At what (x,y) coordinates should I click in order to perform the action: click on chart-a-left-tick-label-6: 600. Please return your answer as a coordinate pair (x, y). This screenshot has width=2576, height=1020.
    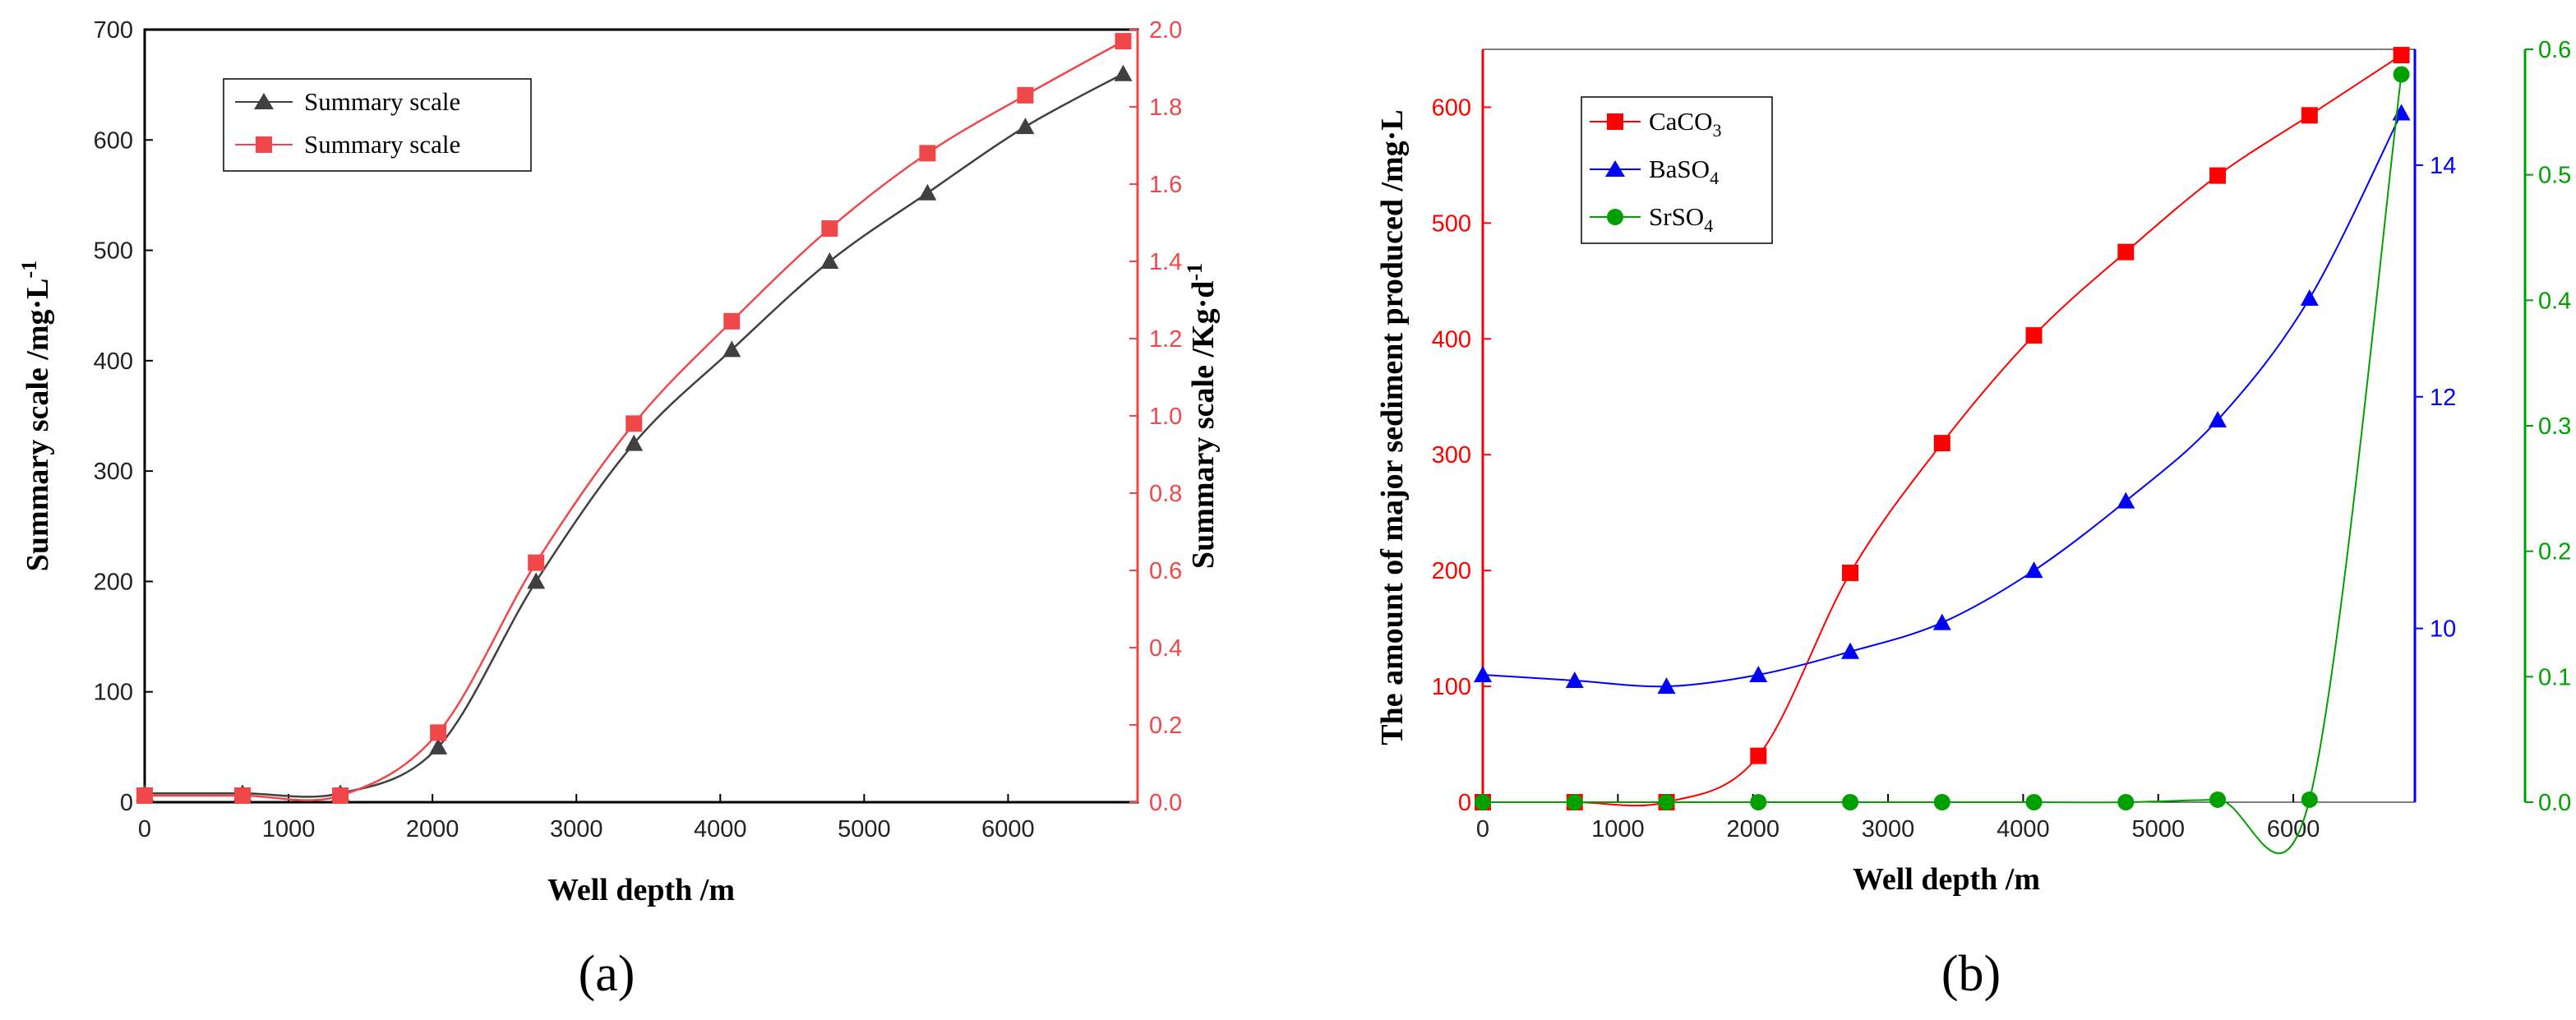
    Looking at the image, I should click on (114, 140).